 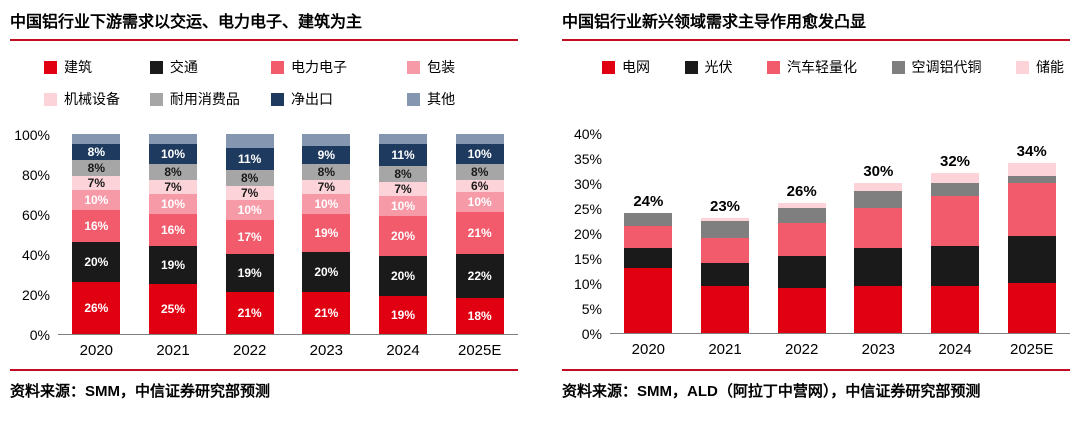 I want to click on y-axis-tick-label: 15%, so click(x=587, y=259).